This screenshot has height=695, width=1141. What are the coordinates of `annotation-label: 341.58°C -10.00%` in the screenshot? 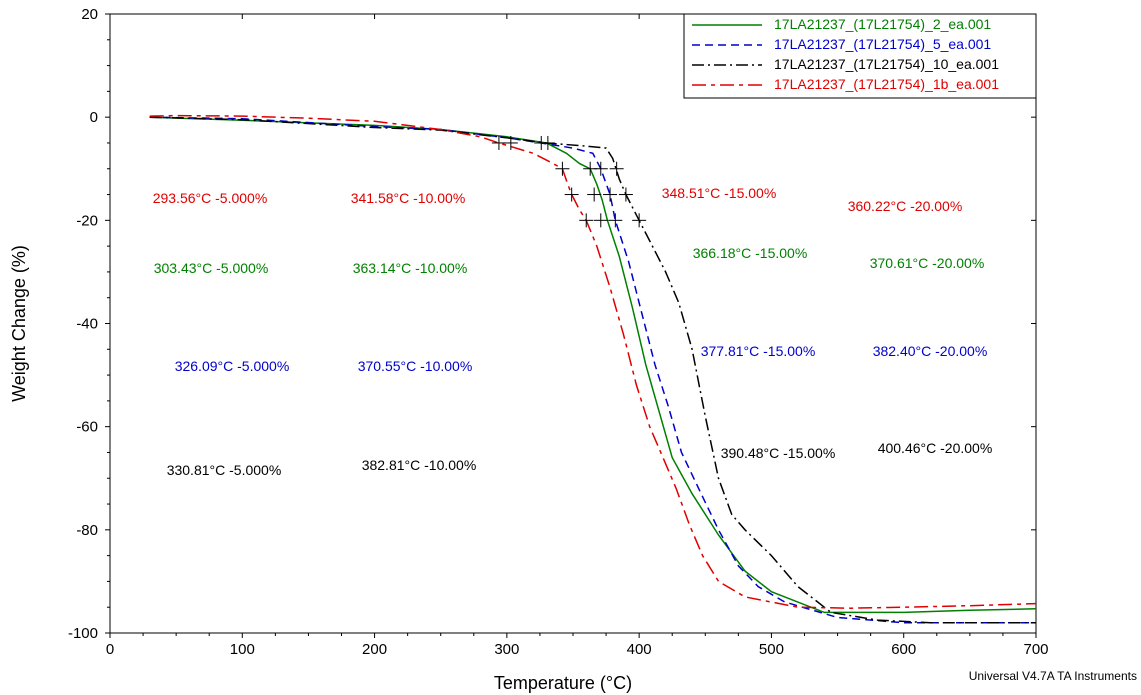 It's located at (408, 198).